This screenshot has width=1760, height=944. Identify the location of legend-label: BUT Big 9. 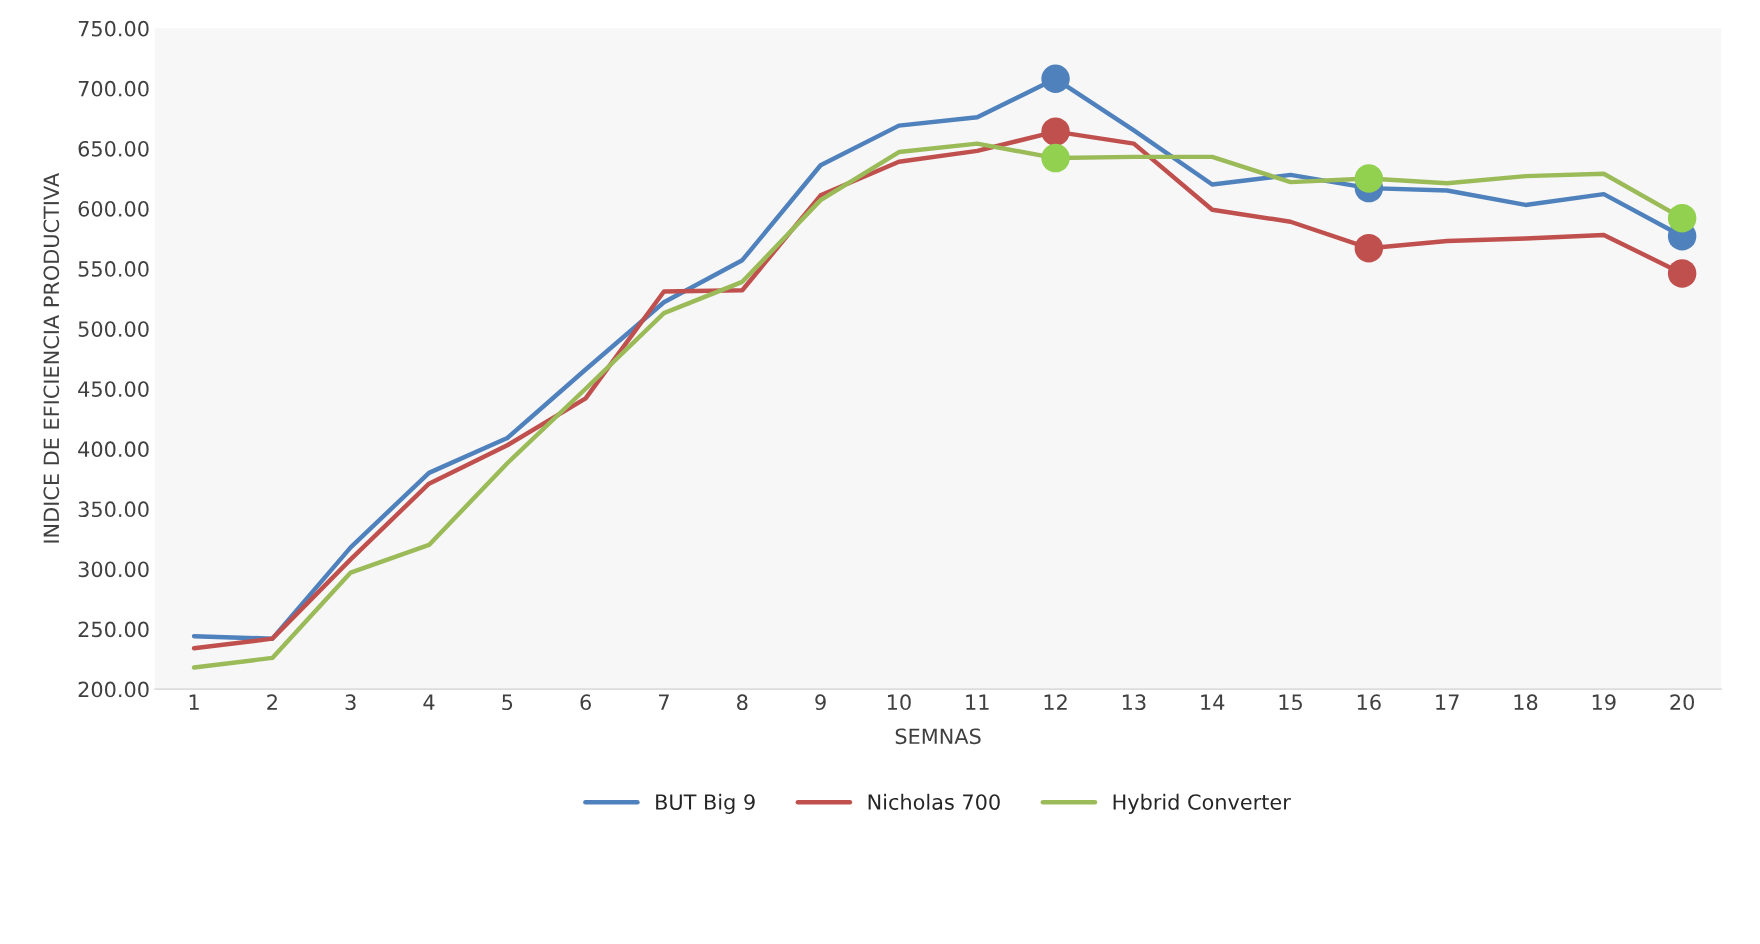
(705, 803).